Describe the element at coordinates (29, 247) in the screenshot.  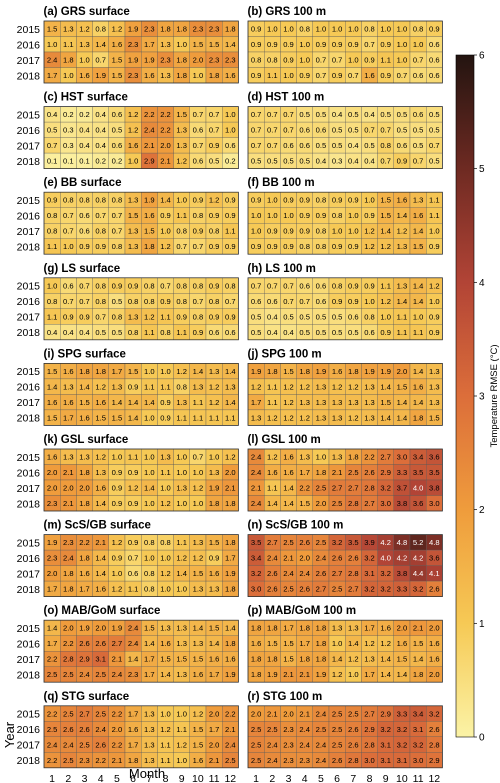
I see `year-tick-label: 2018` at that location.